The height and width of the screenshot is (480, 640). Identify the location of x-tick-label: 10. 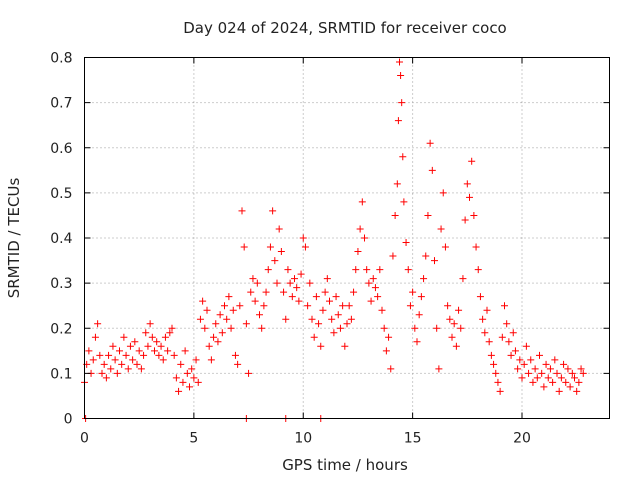
(303, 439).